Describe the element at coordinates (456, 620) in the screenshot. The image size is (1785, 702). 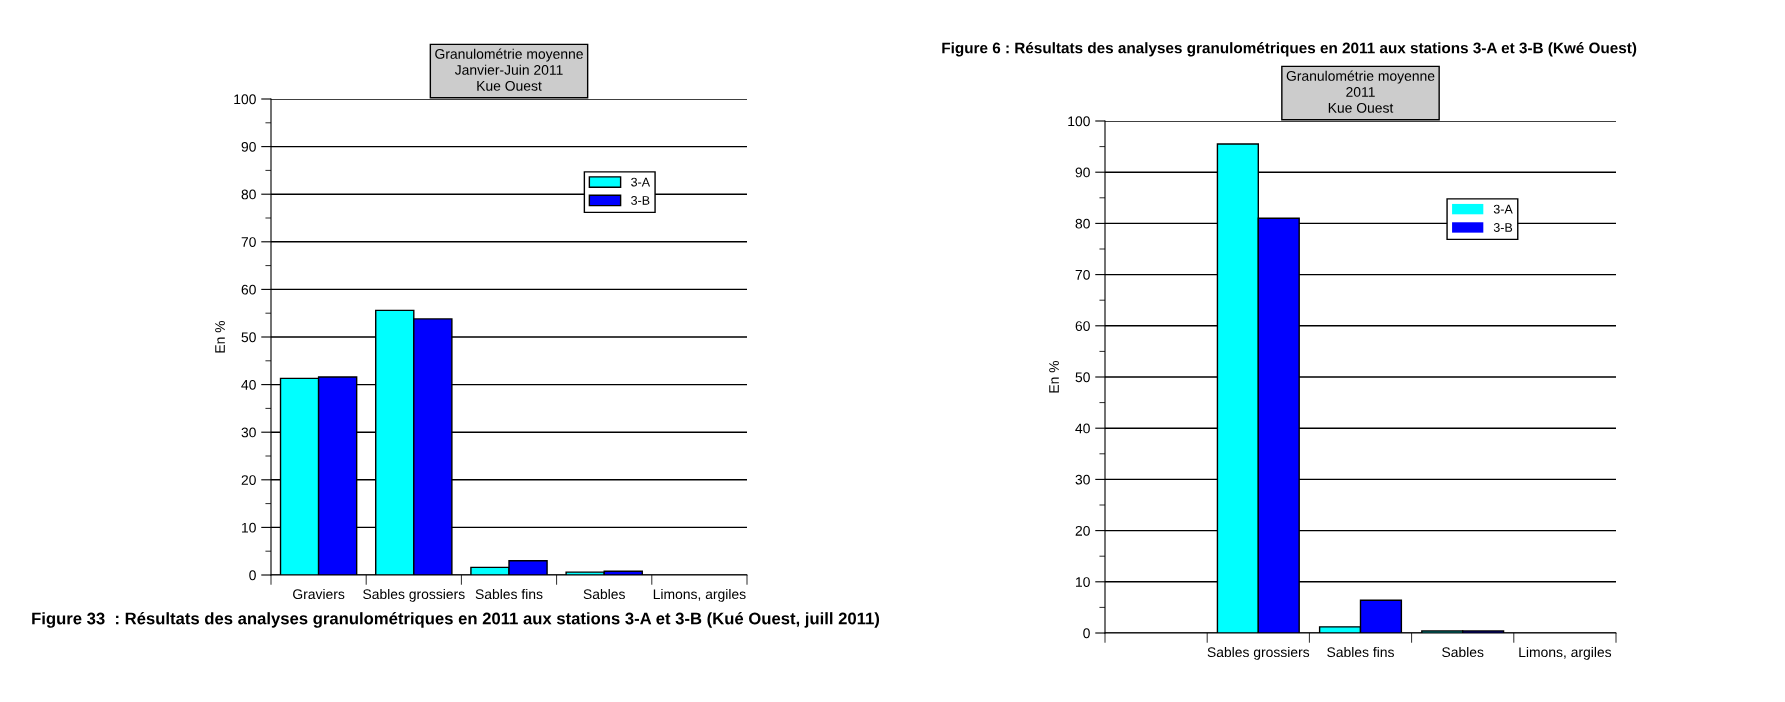
I see `caption: Figure 33 : Résultats des analyses granulométriques en 2011 aux stations 3-A et 3-B (Kué Ouest, juill 2011)` at that location.